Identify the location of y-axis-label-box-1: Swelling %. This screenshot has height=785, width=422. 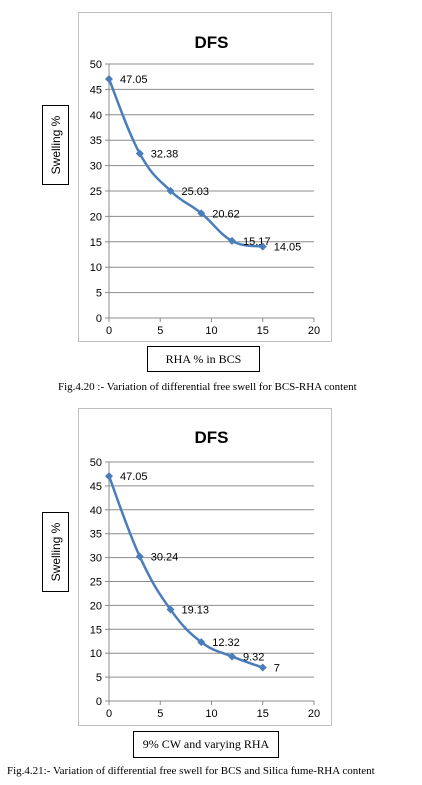
(55, 145).